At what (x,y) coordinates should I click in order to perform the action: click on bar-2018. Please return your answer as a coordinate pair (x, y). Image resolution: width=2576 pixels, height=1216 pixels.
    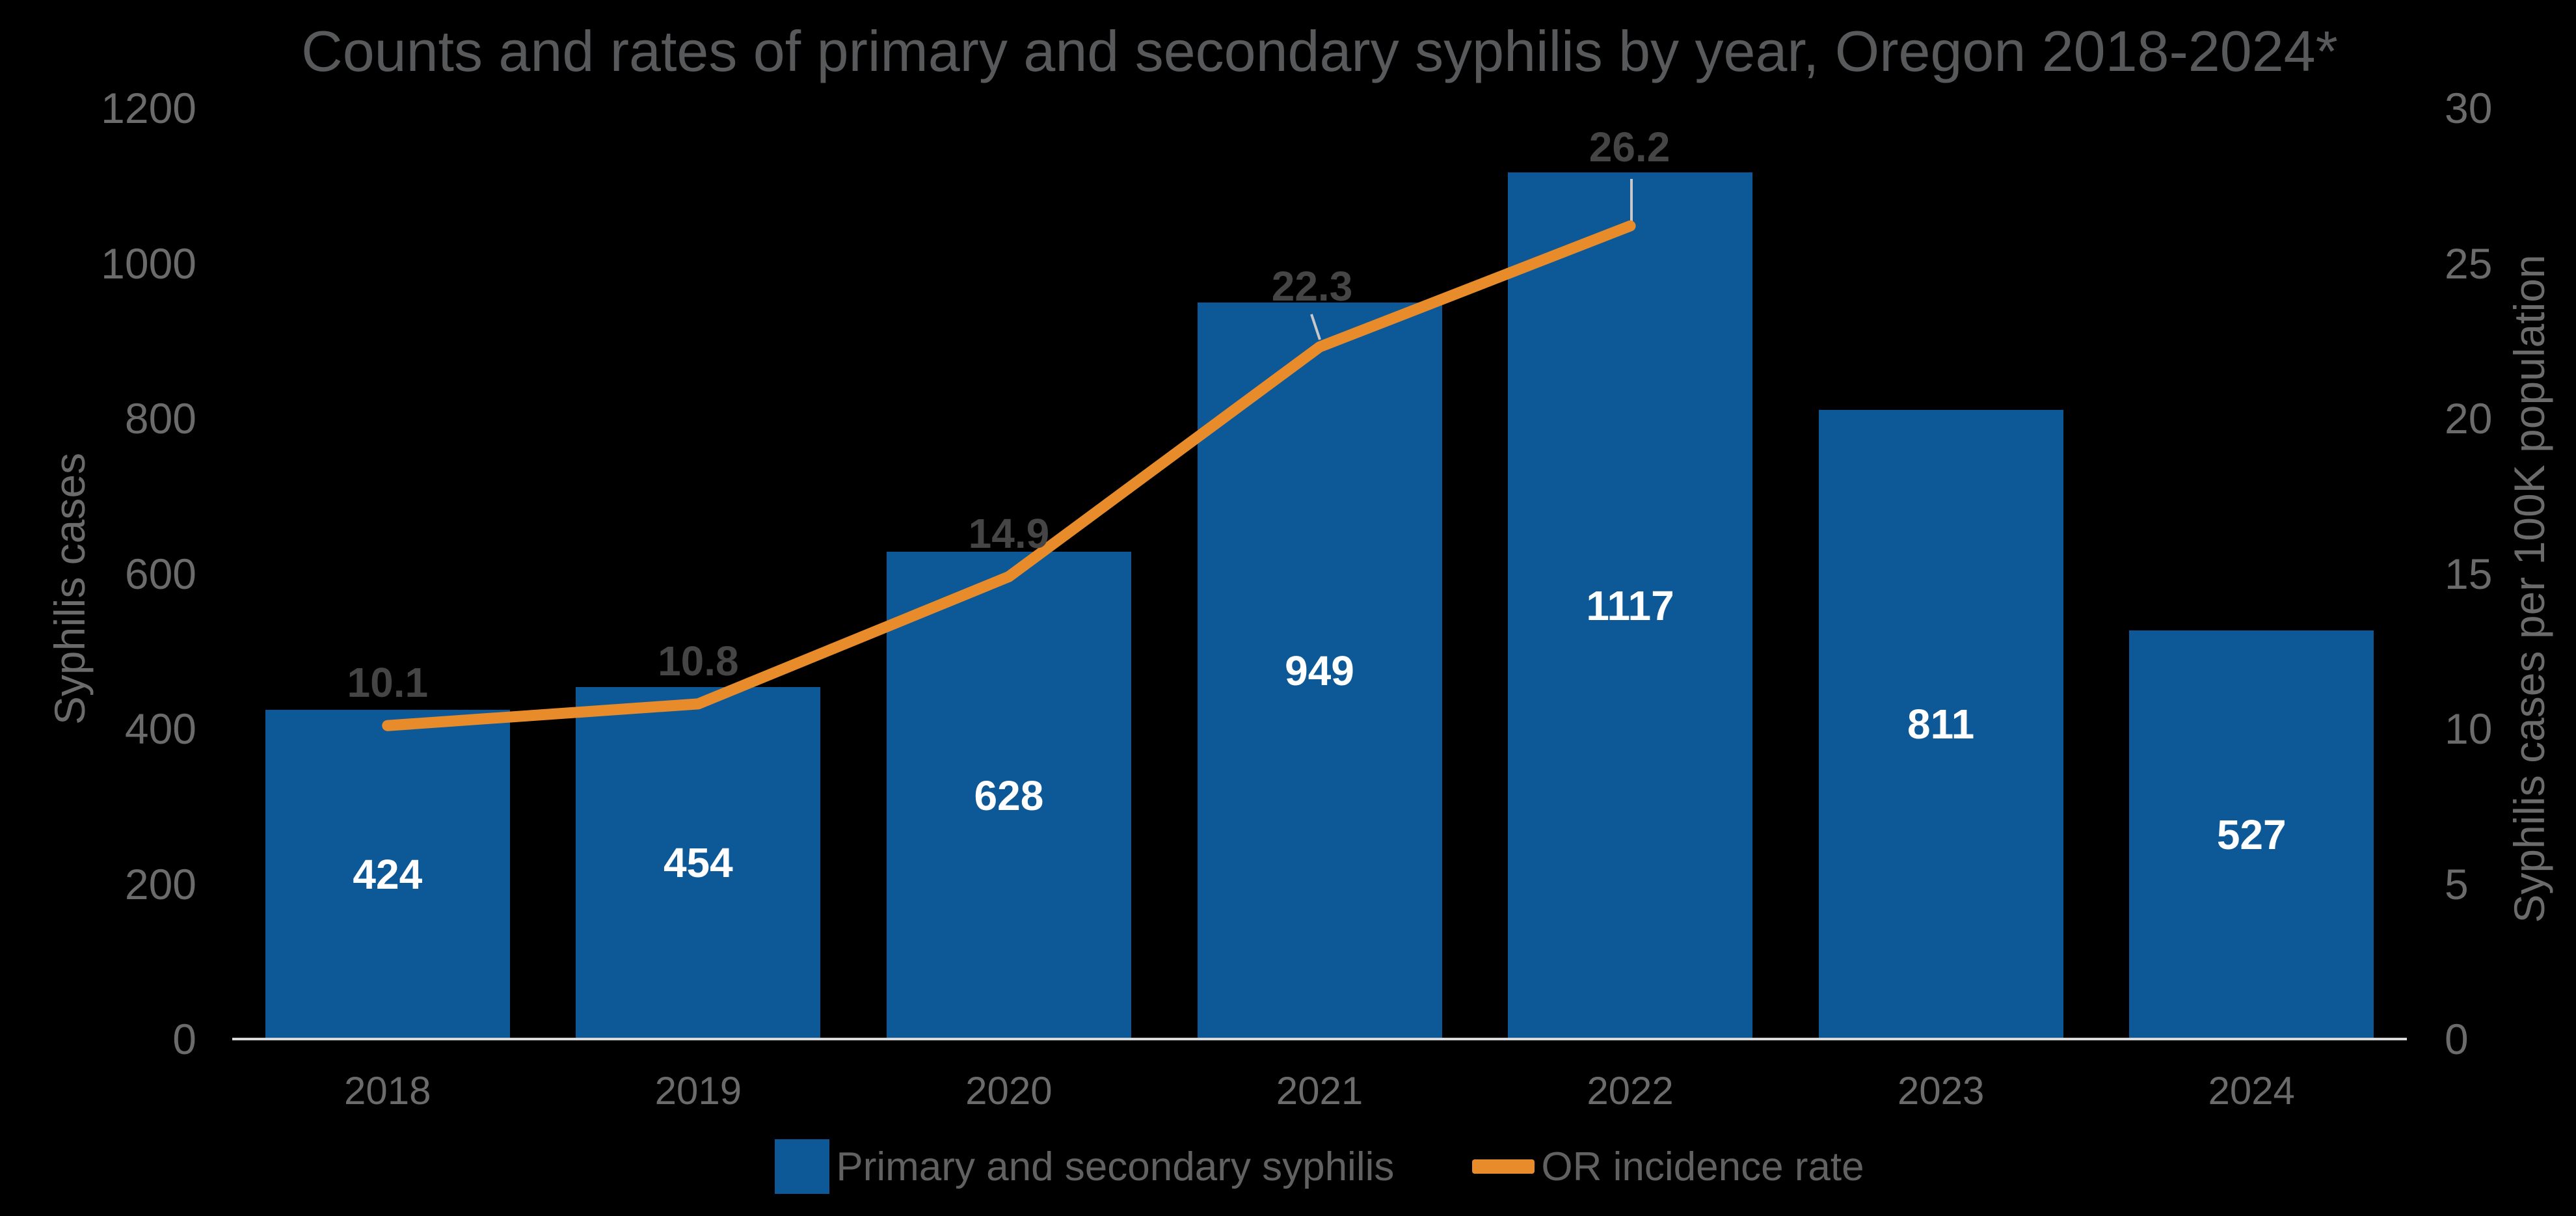
    Looking at the image, I should click on (387, 874).